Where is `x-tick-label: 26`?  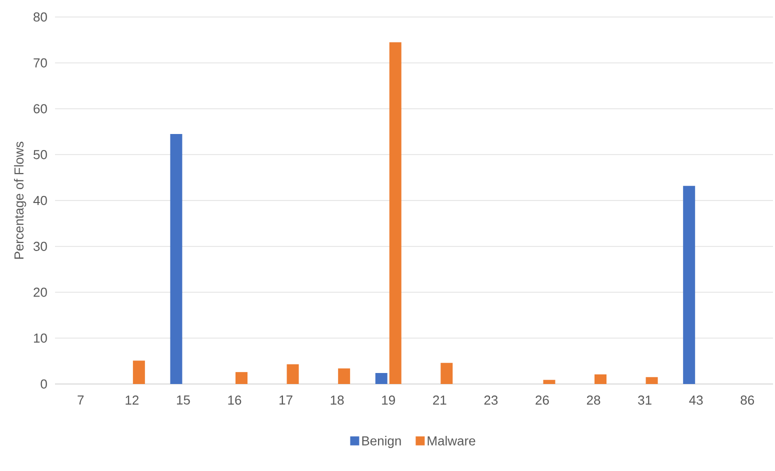
x-tick-label: 26 is located at coordinates (542, 400).